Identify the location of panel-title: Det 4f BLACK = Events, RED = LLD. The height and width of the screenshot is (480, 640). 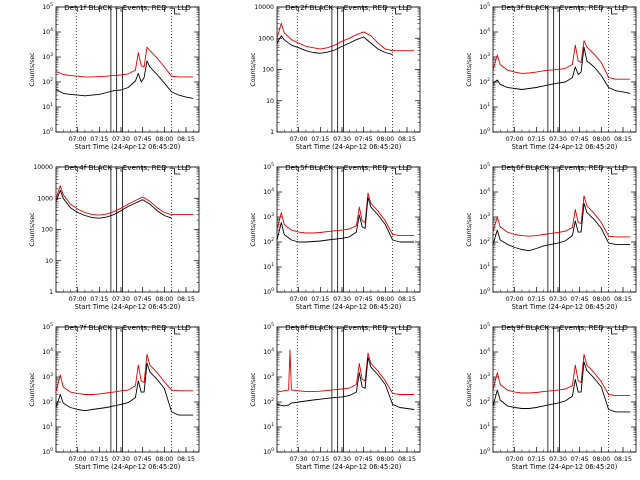
(127, 167).